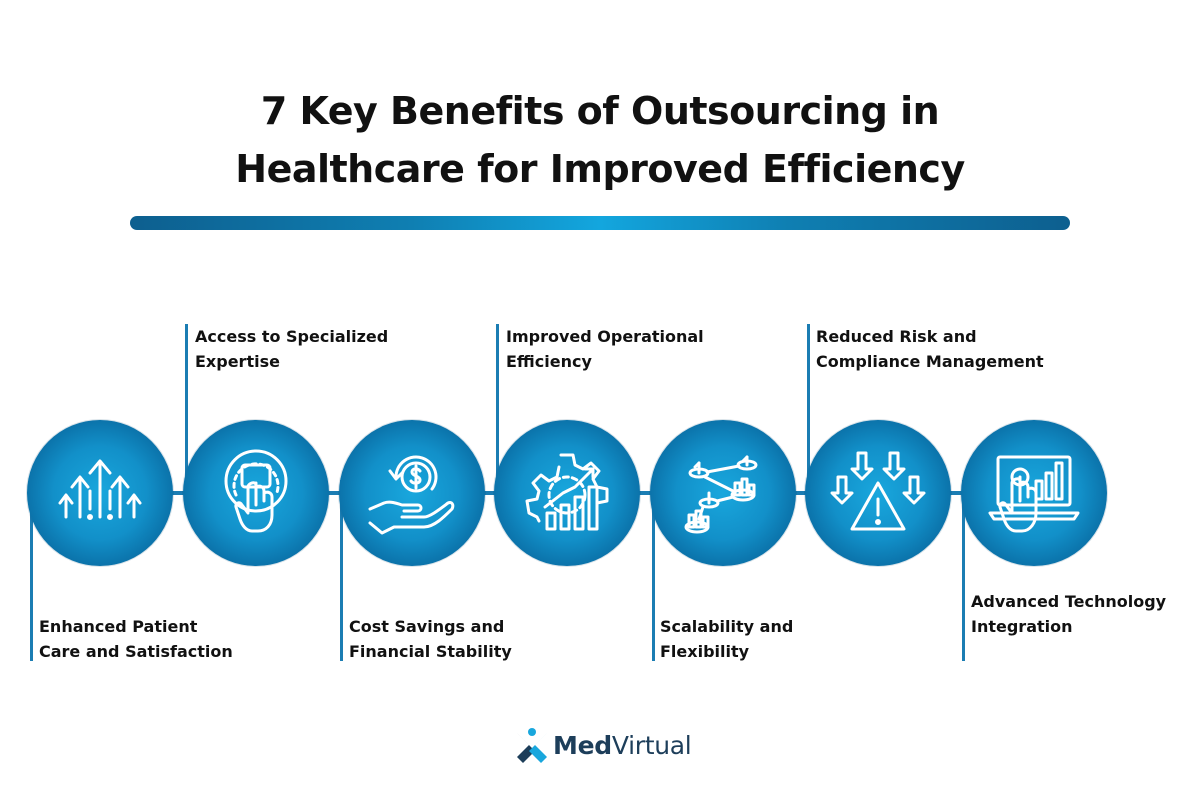 The height and width of the screenshot is (800, 1200). Describe the element at coordinates (653, 570) in the screenshot. I see `benefit-5-leader-line` at that location.